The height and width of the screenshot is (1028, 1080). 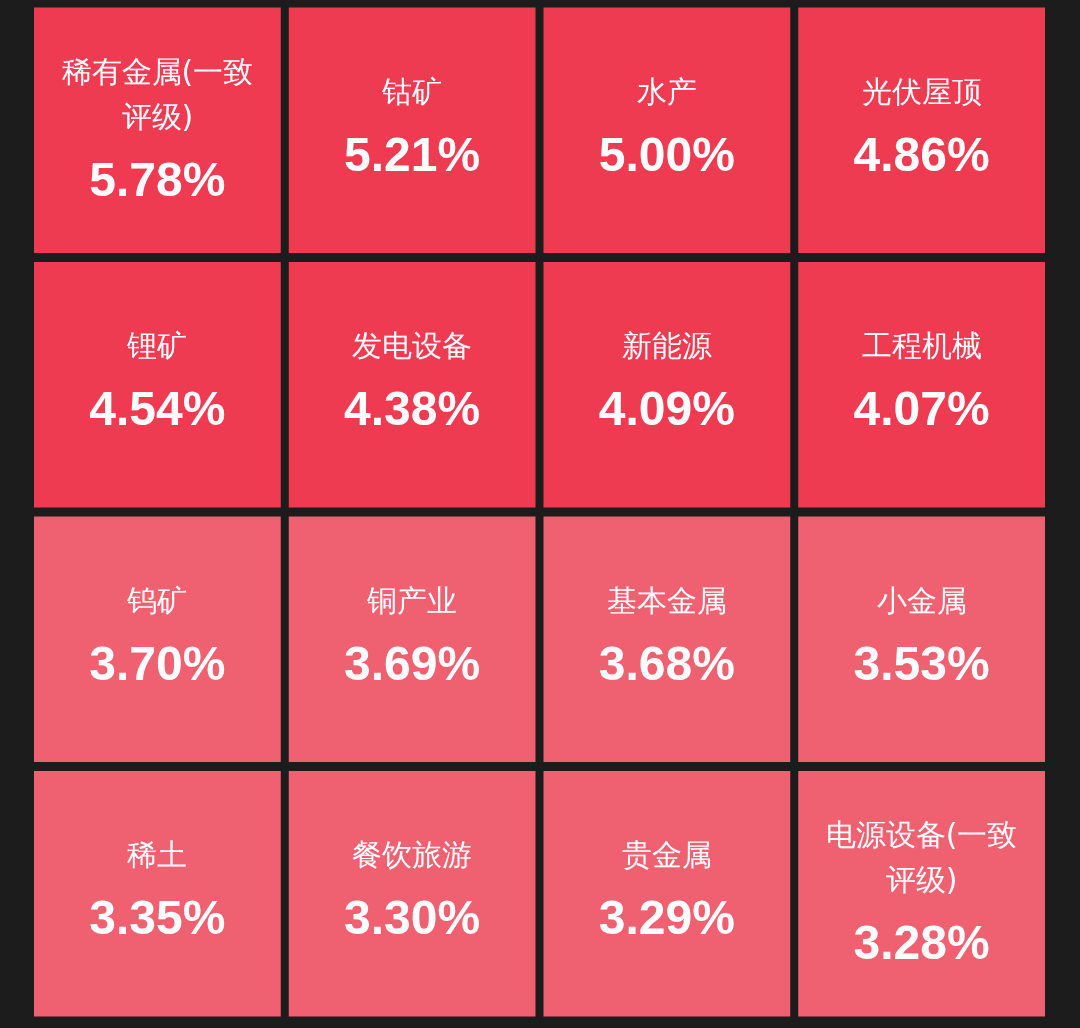 I want to click on data-label: 4.09%, so click(x=666, y=409).